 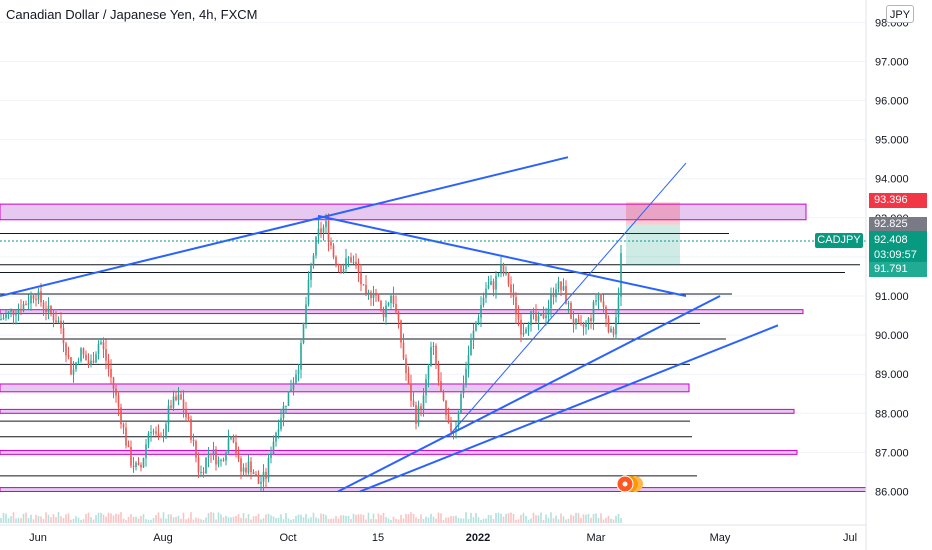 I want to click on target-price-tag: 92.825, so click(x=898, y=224).